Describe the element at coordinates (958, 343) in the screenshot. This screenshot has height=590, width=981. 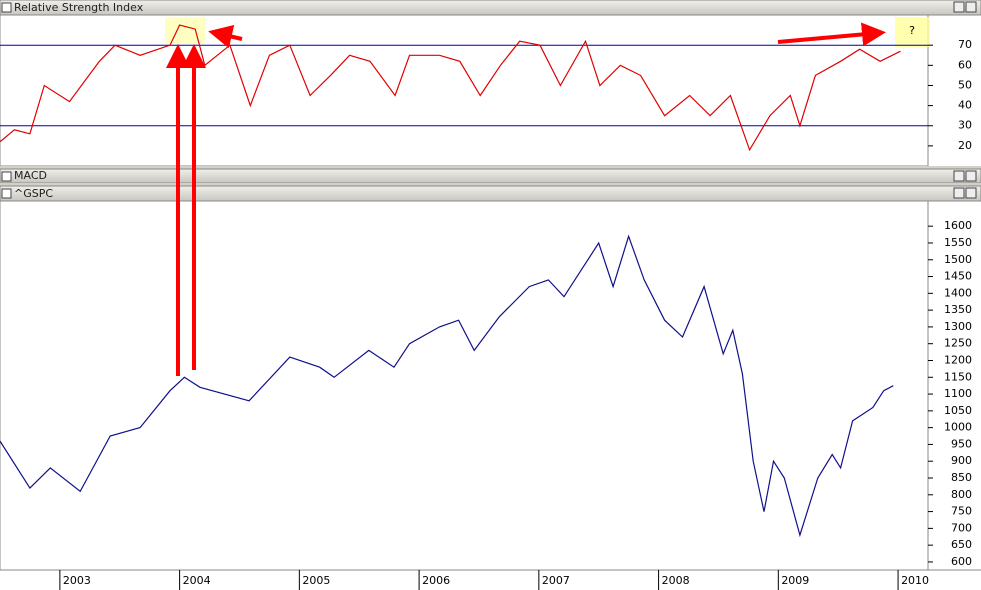
I see `y-tick-label: 1250` at that location.